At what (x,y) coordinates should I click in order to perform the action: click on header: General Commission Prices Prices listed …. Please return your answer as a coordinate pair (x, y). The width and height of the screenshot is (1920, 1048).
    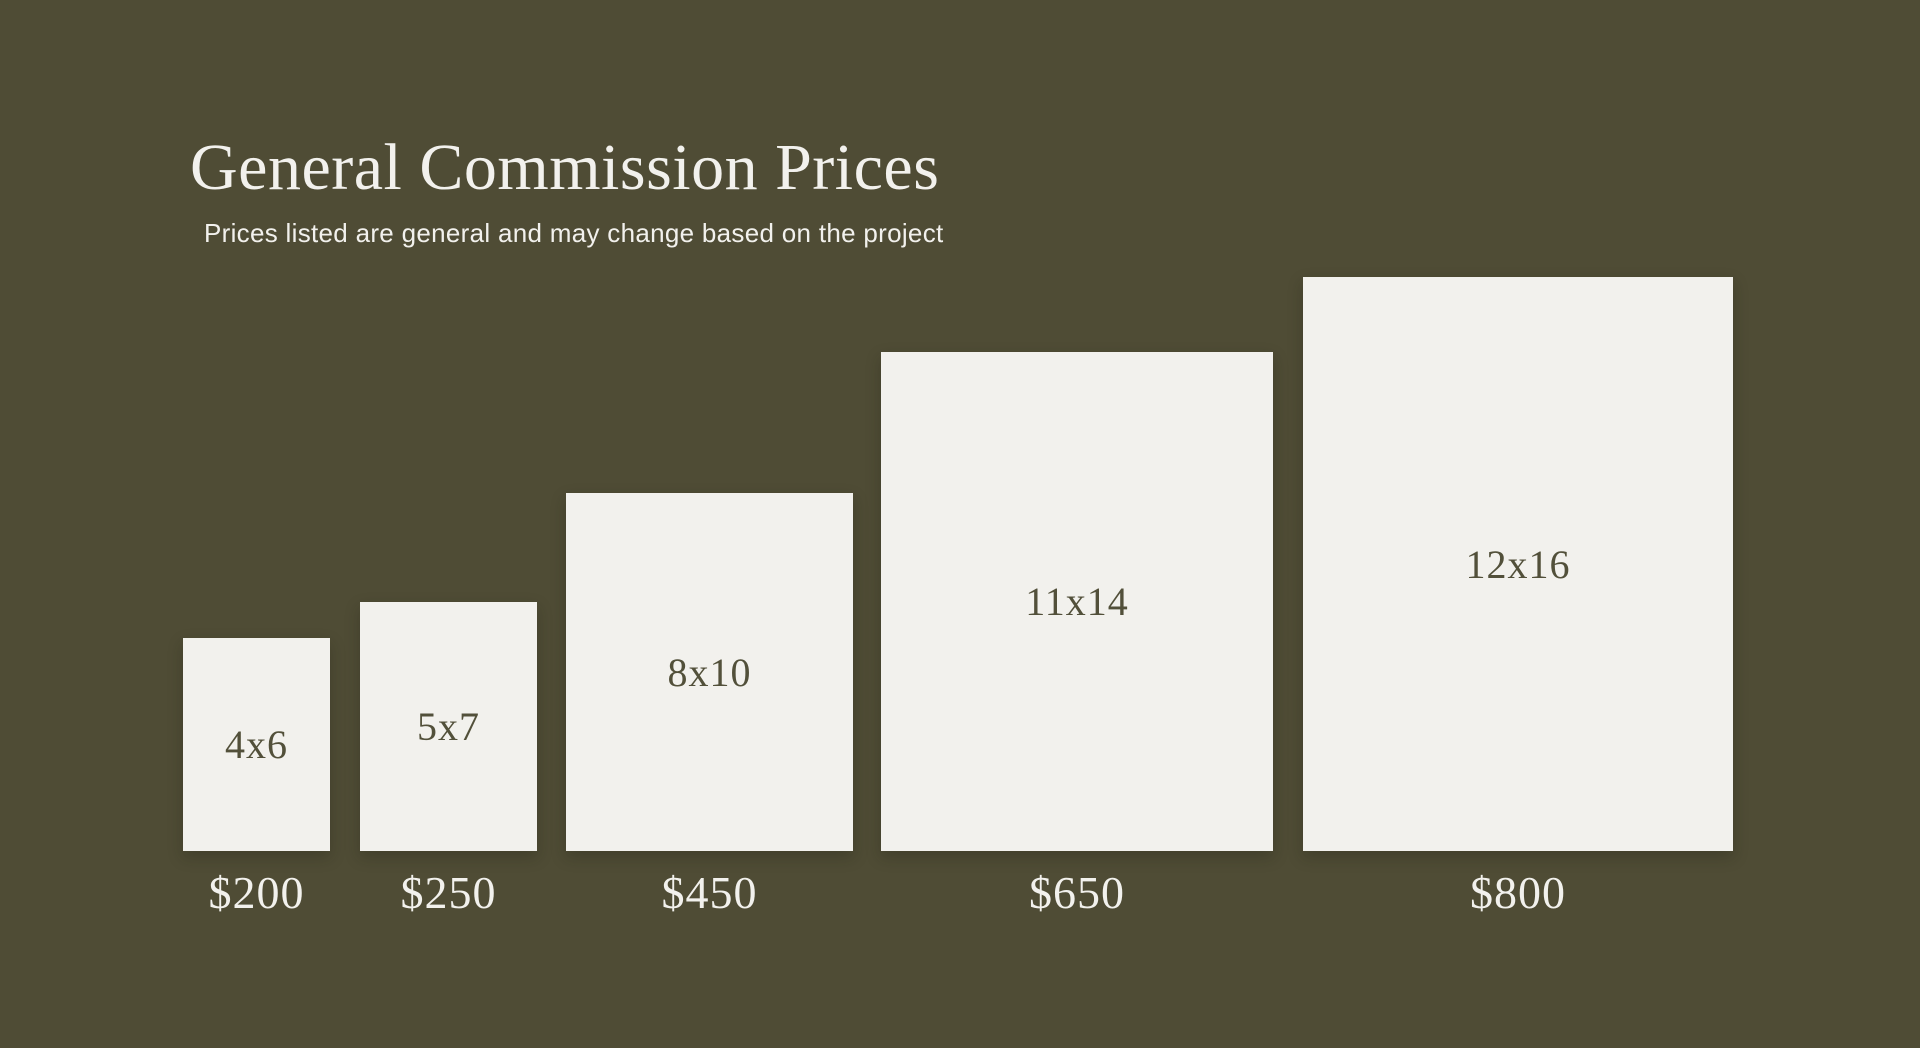
    Looking at the image, I should click on (567, 189).